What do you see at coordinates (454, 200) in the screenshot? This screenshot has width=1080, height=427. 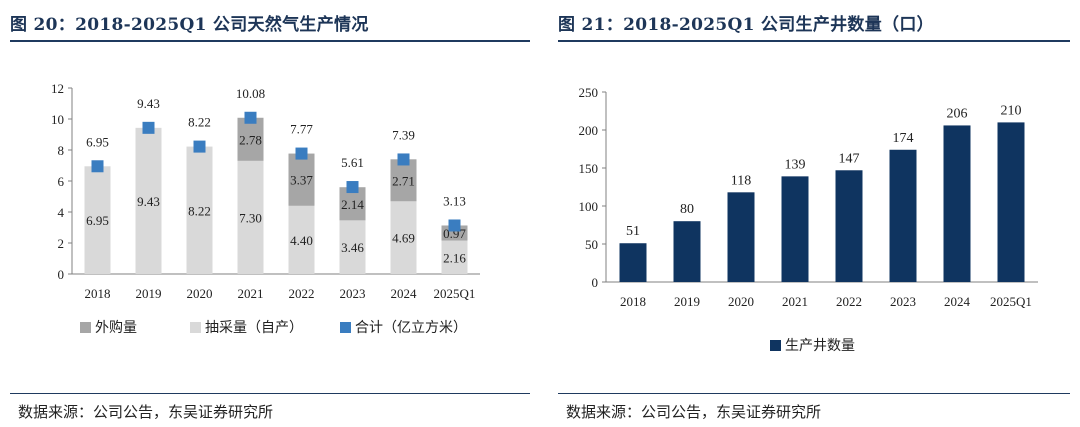 I see `total-label: 3.13` at bounding box center [454, 200].